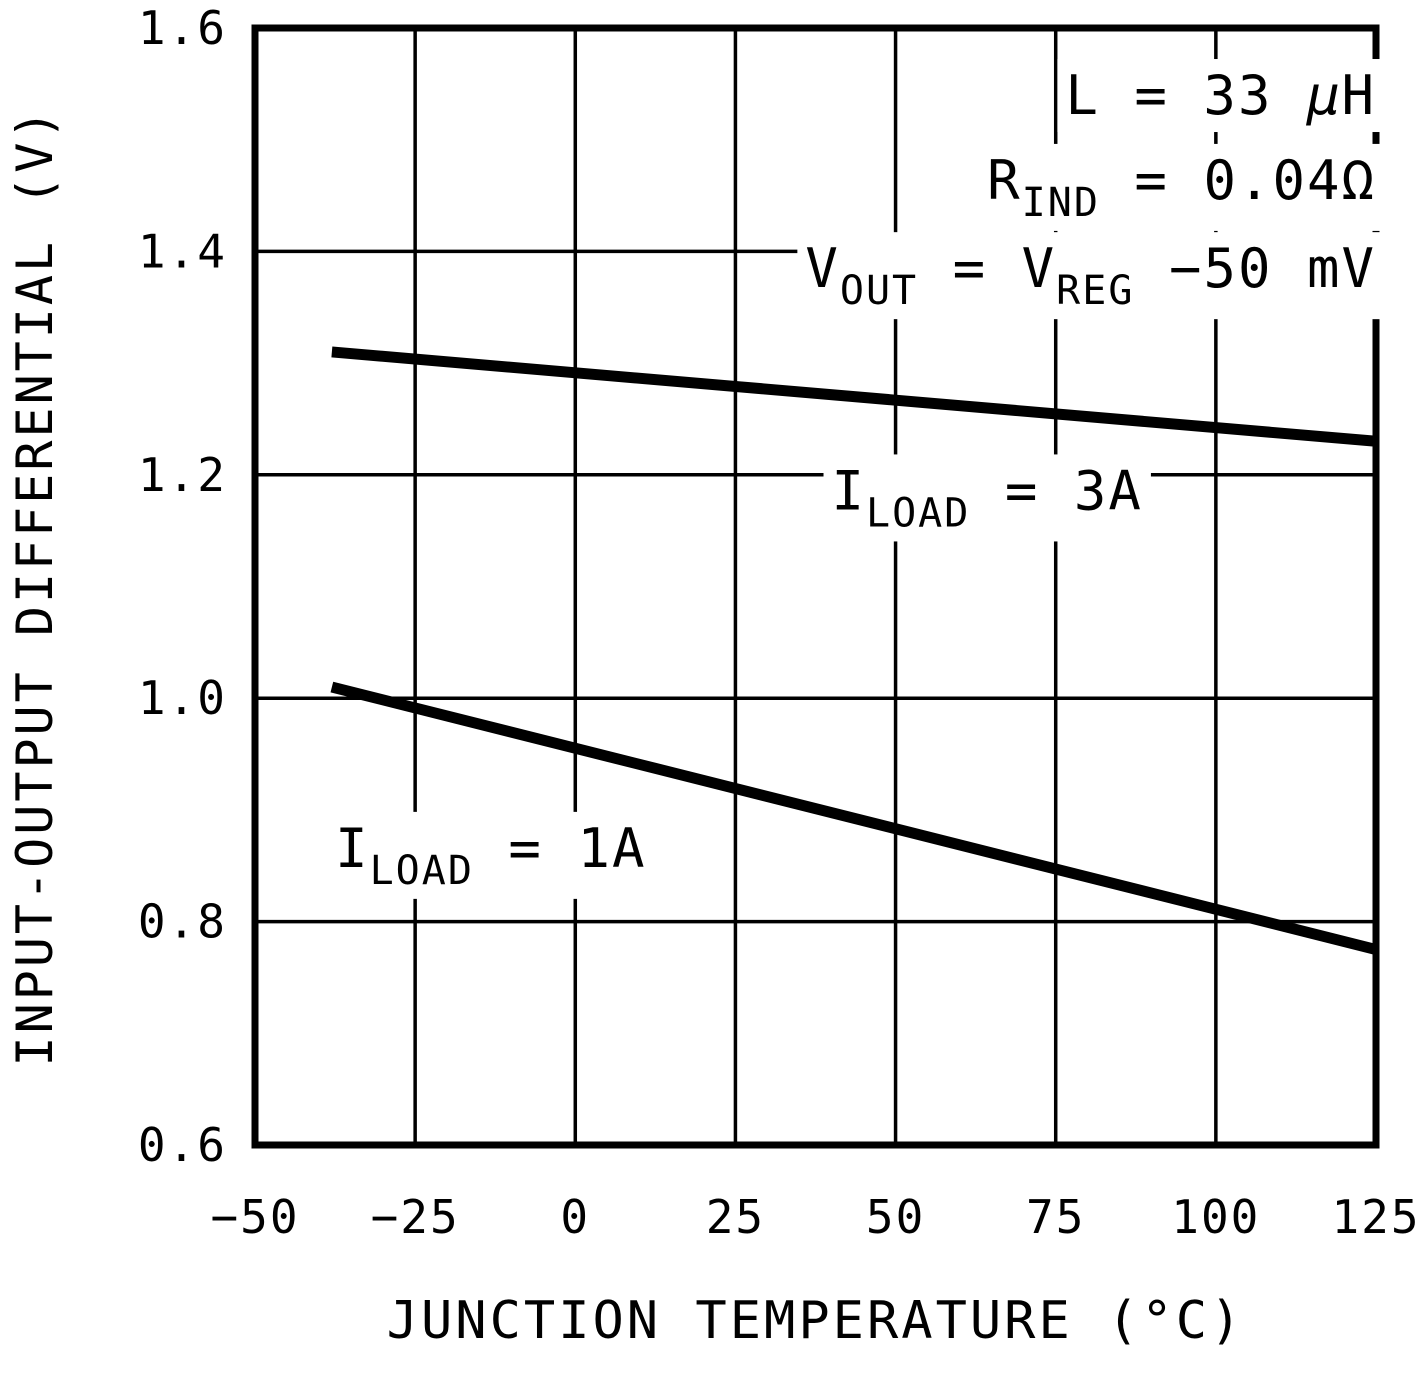 This screenshot has width=1421, height=1376. What do you see at coordinates (575, 1217) in the screenshot?
I see `x-tick-label: 0` at bounding box center [575, 1217].